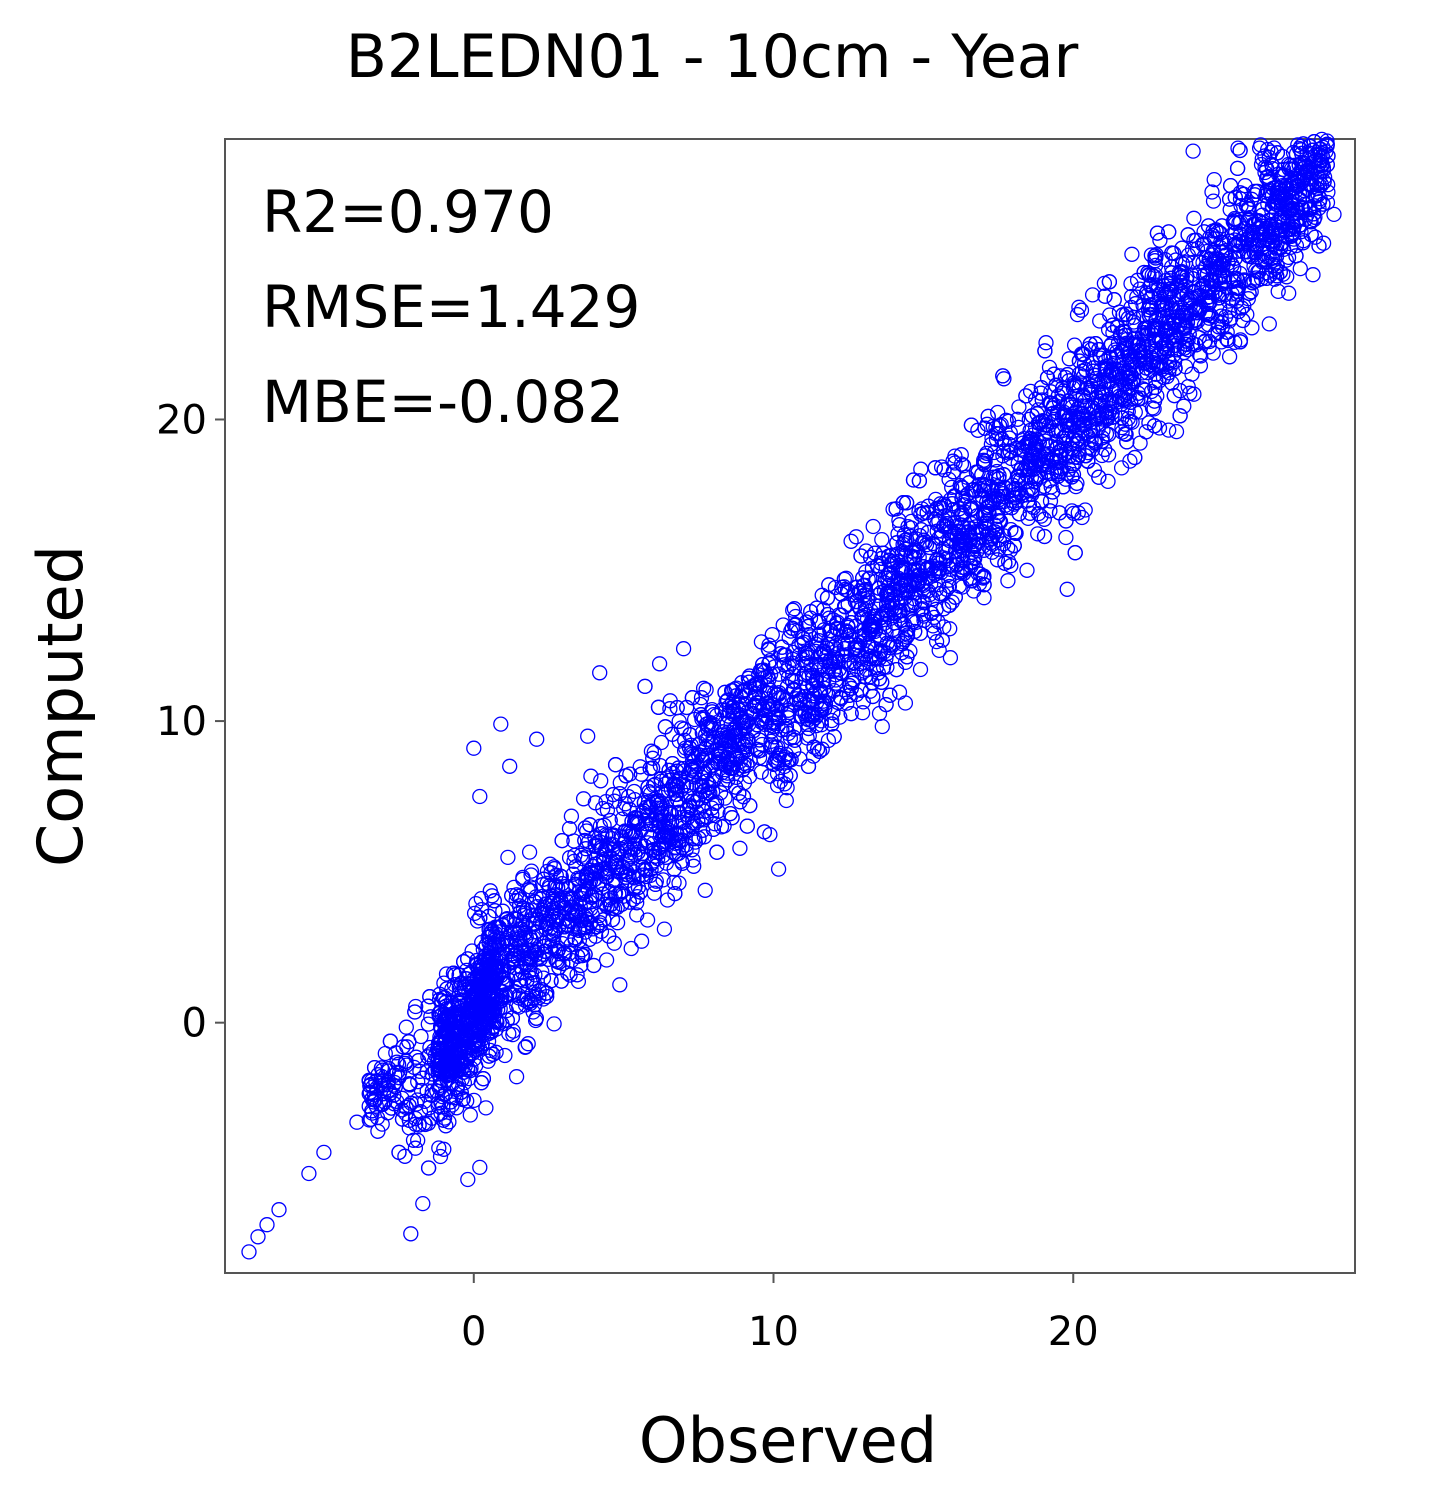 This screenshot has width=1437, height=1503. What do you see at coordinates (712, 57) in the screenshot?
I see `chart-title: B2LEDN01 - 10cm - Year` at bounding box center [712, 57].